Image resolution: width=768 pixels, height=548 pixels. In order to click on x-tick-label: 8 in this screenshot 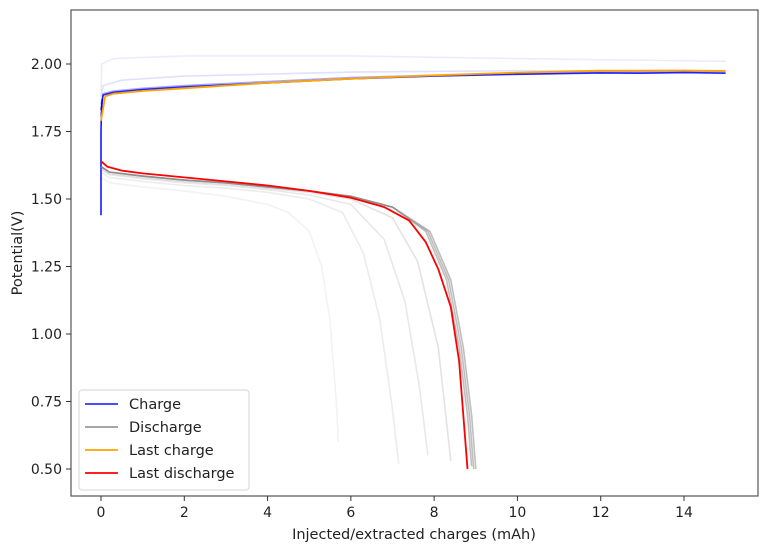, I will do `click(434, 513)`.